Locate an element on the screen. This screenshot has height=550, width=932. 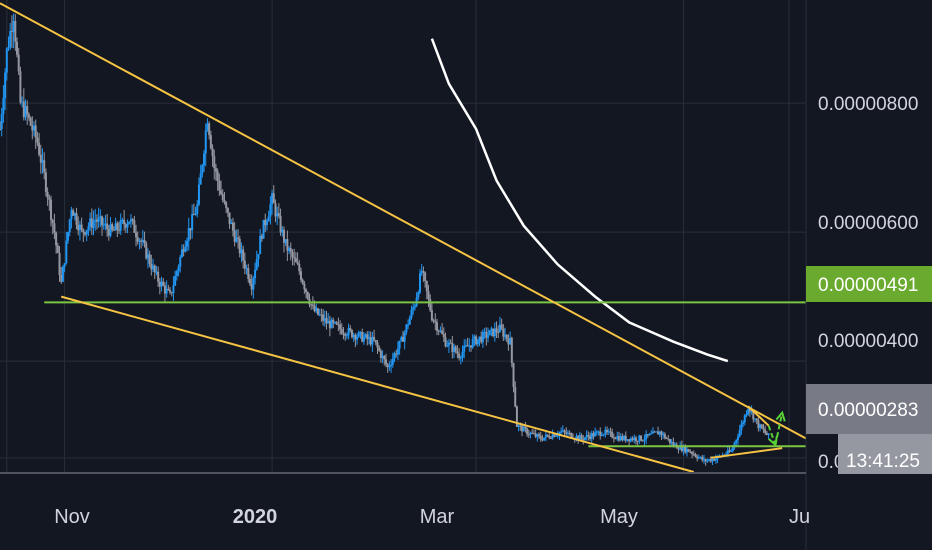
x-tick-label: 2020 is located at coordinates (255, 517).